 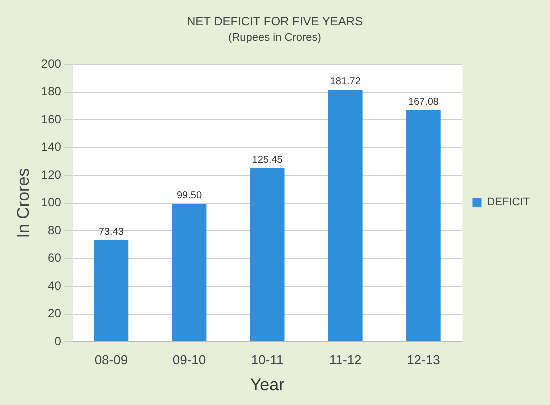 I want to click on text: 181.72, so click(x=345, y=82).